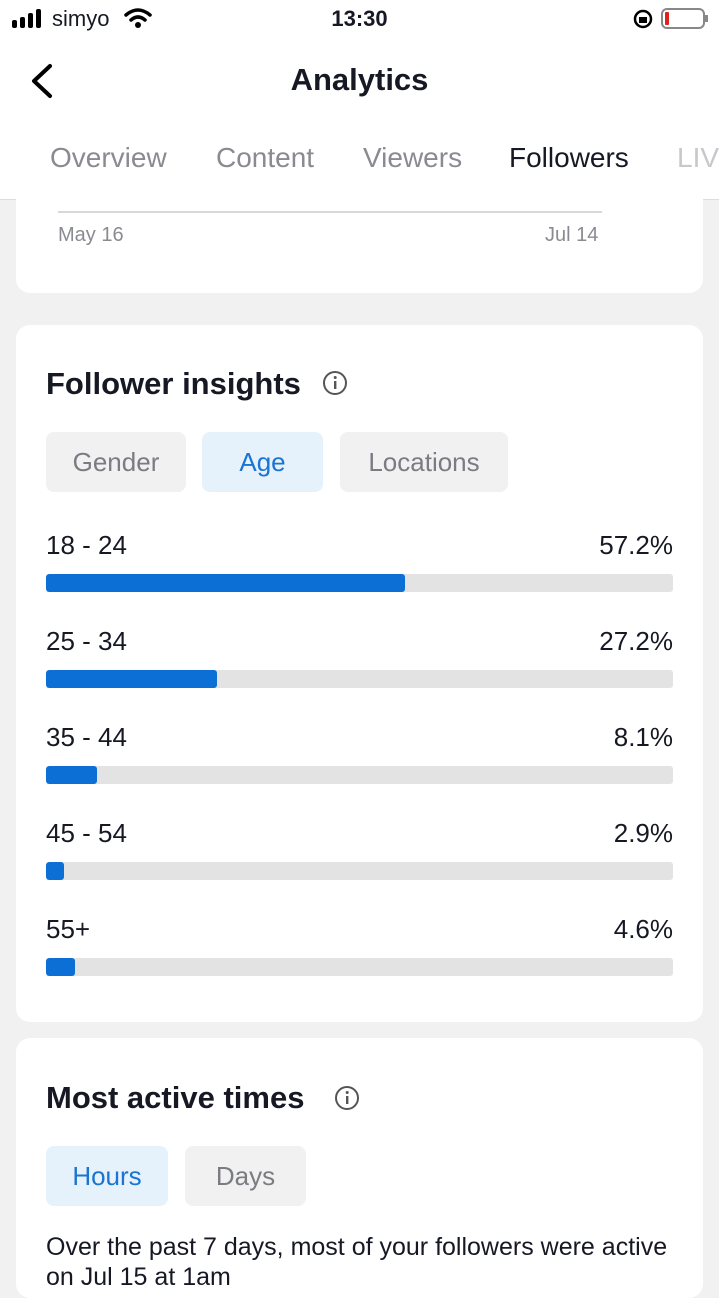 Image resolution: width=719 pixels, height=1298 pixels. I want to click on tab: Viewers, so click(413, 157).